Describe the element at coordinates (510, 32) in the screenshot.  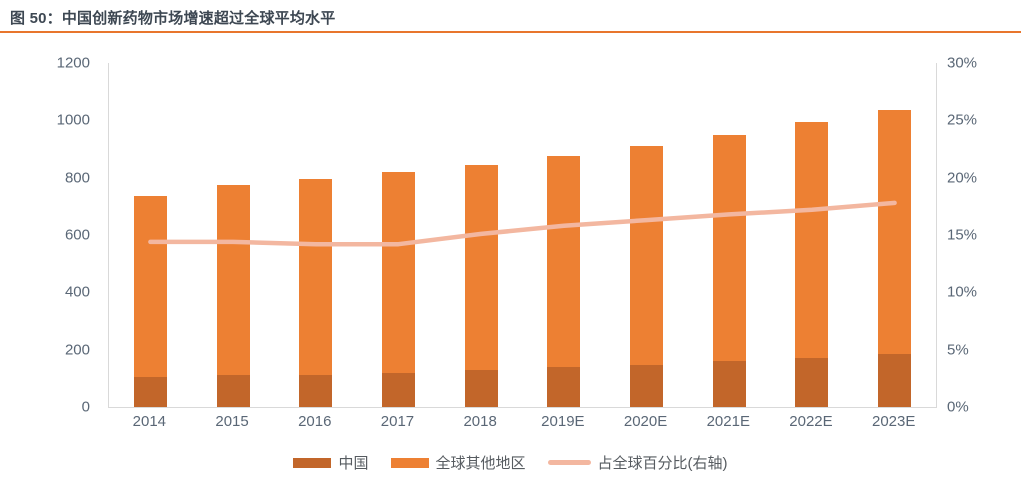
I see `title-underline` at that location.